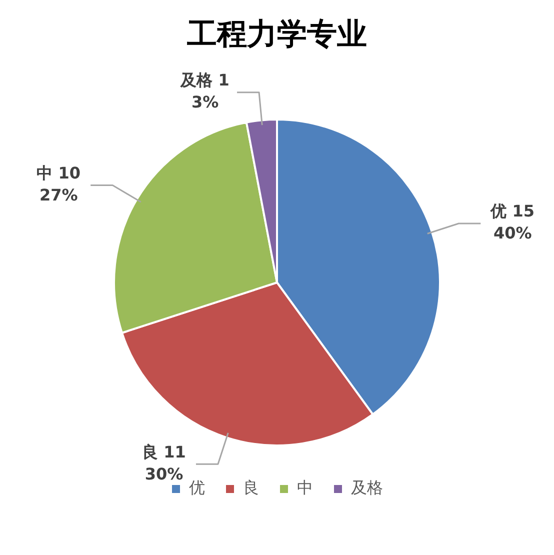 Image resolution: width=554 pixels, height=555 pixels. What do you see at coordinates (305, 488) in the screenshot?
I see `legend-label: 中` at bounding box center [305, 488].